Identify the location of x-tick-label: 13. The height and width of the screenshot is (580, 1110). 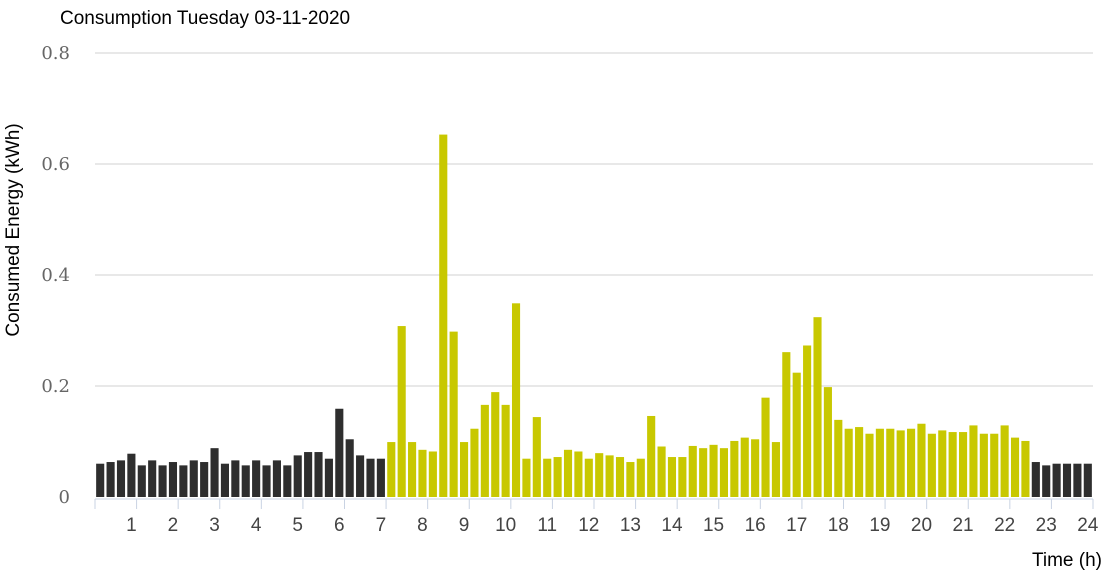
(630, 525).